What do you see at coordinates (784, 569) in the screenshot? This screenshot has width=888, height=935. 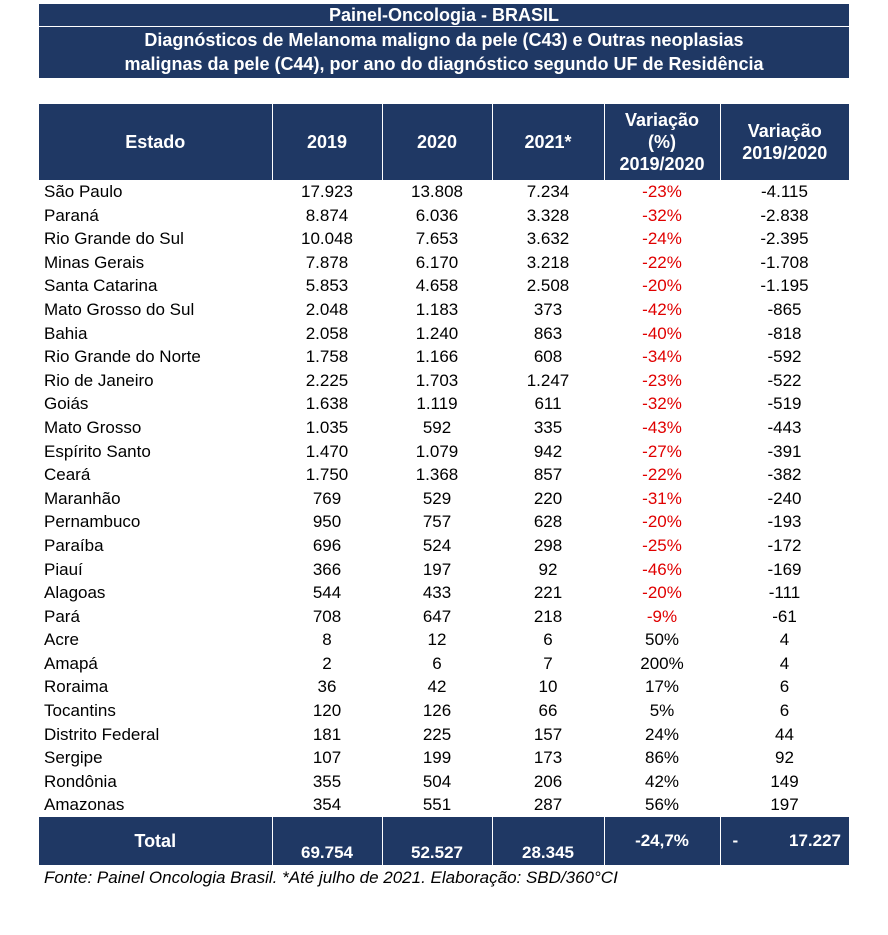 I see `cell-variacao-abs: -169` at bounding box center [784, 569].